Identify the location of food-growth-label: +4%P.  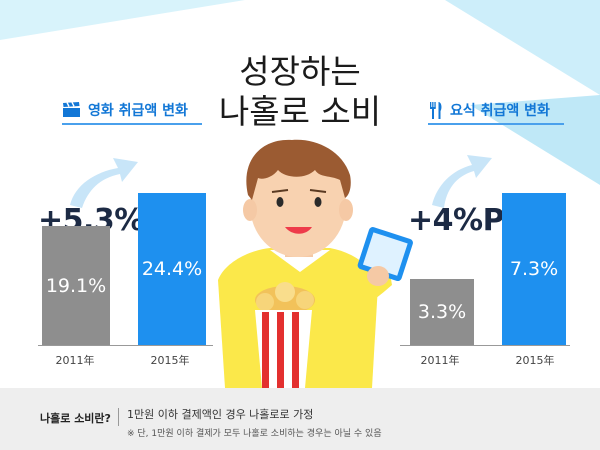
(456, 220).